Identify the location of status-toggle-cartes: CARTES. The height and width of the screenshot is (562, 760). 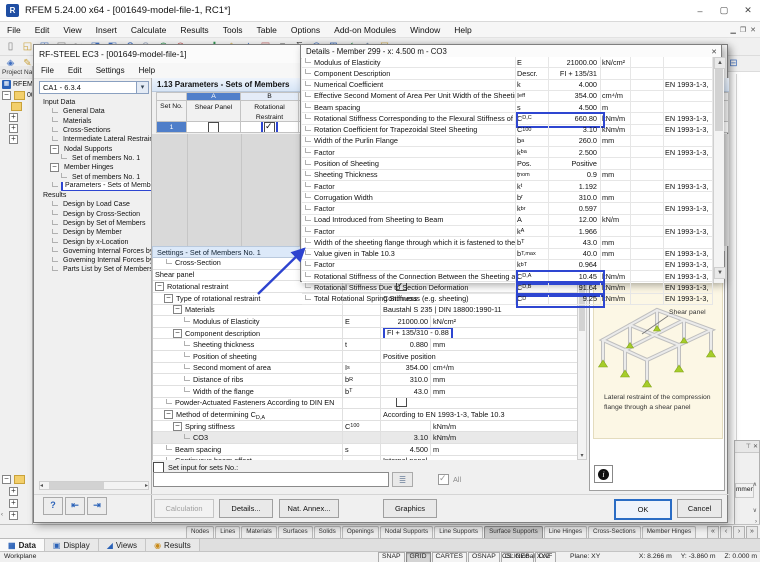
(449, 557).